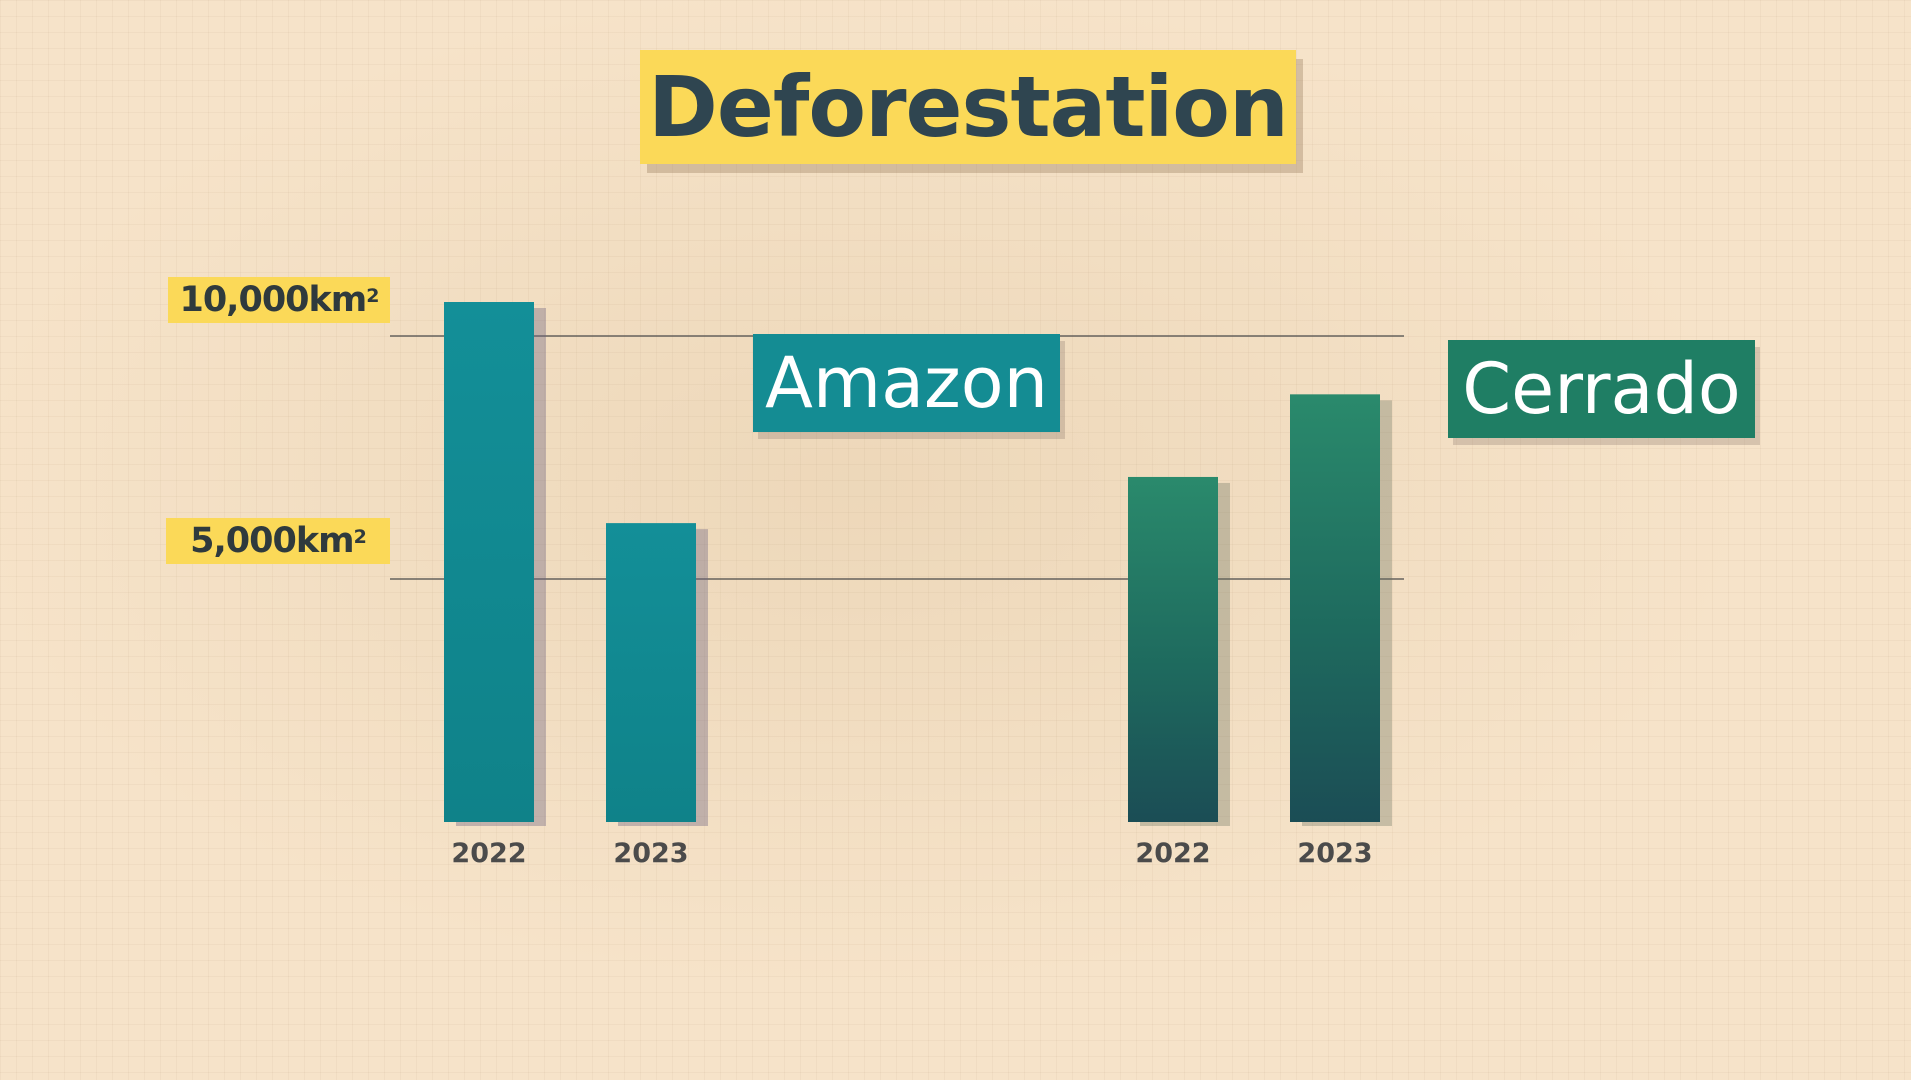  I want to click on y-tick-10000-text: 10,000km, so click(273, 300).